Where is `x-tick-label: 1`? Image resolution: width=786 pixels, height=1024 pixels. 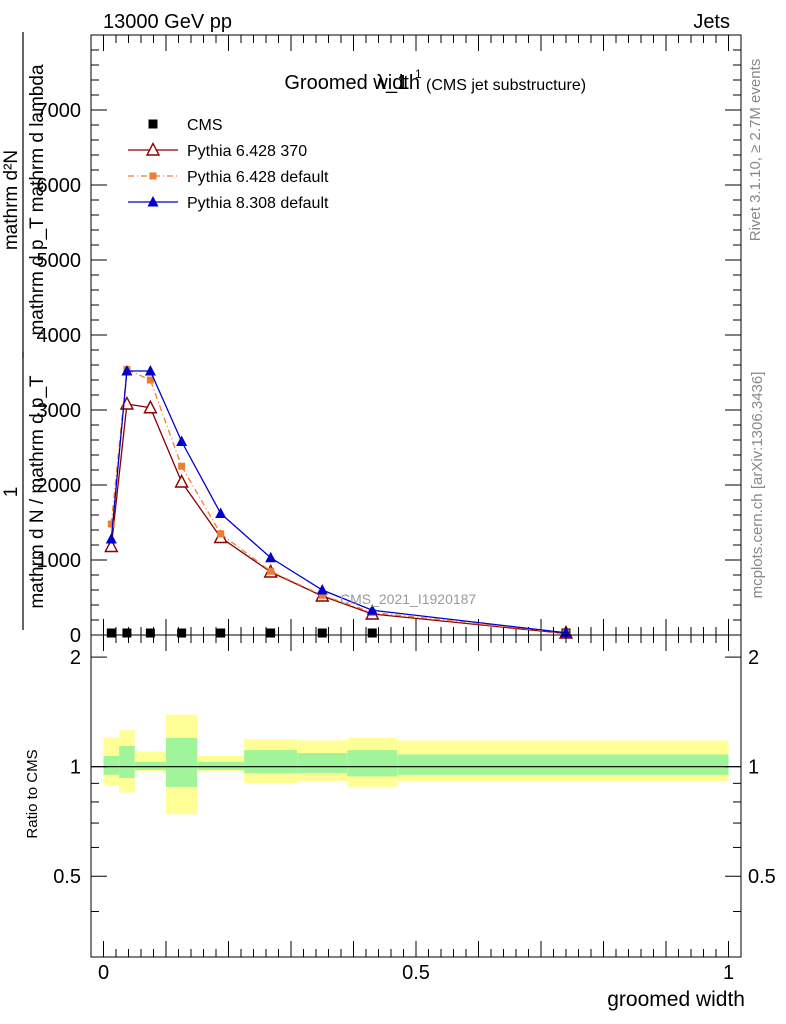 x-tick-label: 1 is located at coordinates (728, 973).